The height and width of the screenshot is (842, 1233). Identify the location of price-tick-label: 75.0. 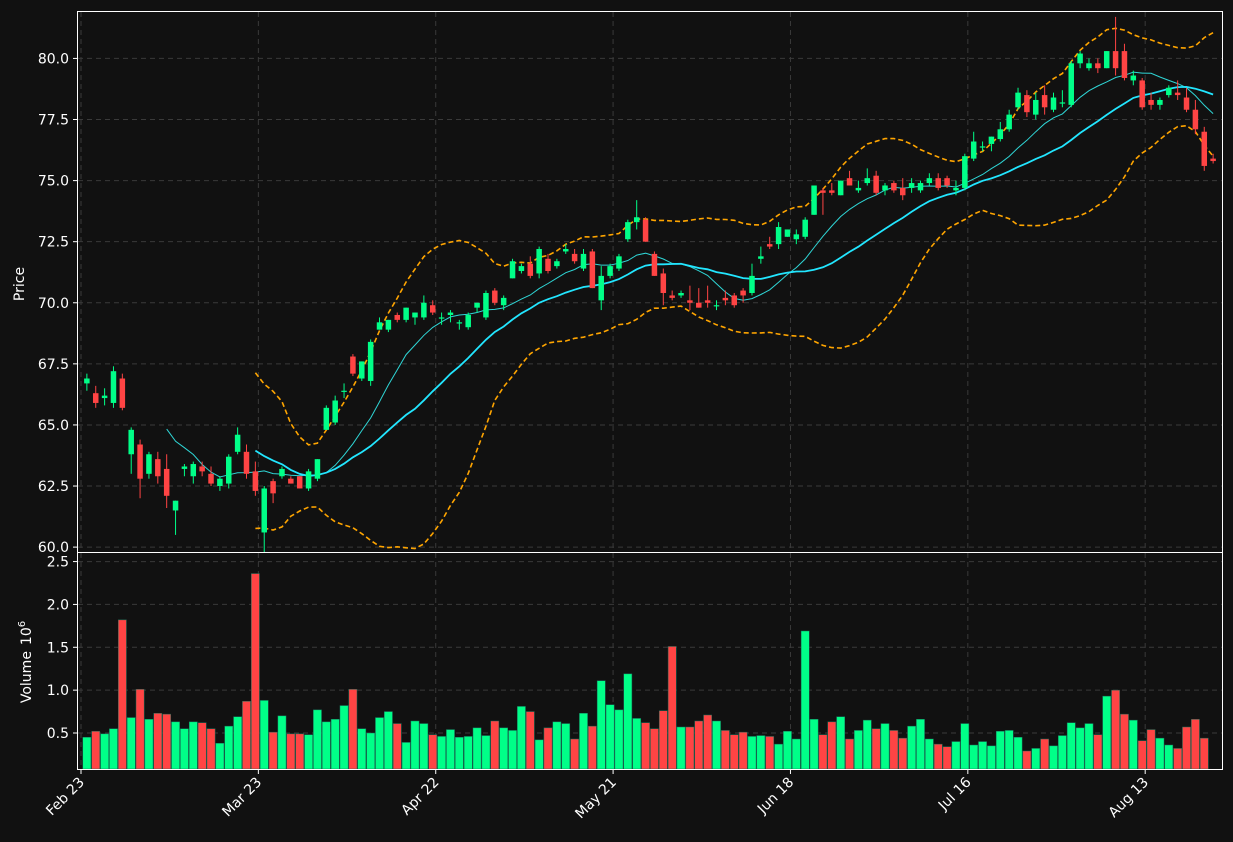
(53, 182).